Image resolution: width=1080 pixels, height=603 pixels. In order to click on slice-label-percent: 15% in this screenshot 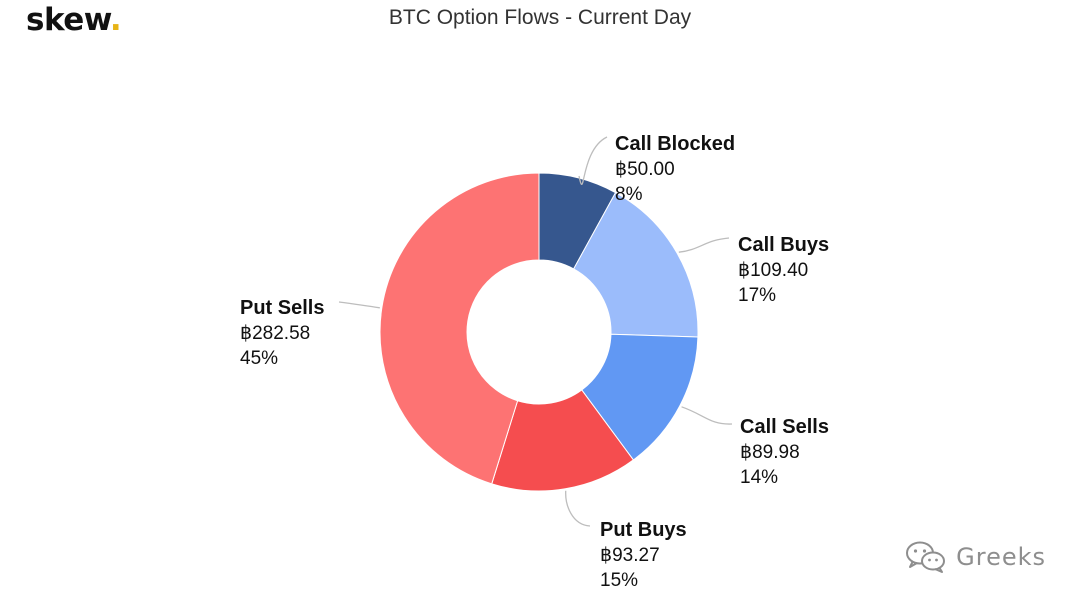, I will do `click(619, 580)`.